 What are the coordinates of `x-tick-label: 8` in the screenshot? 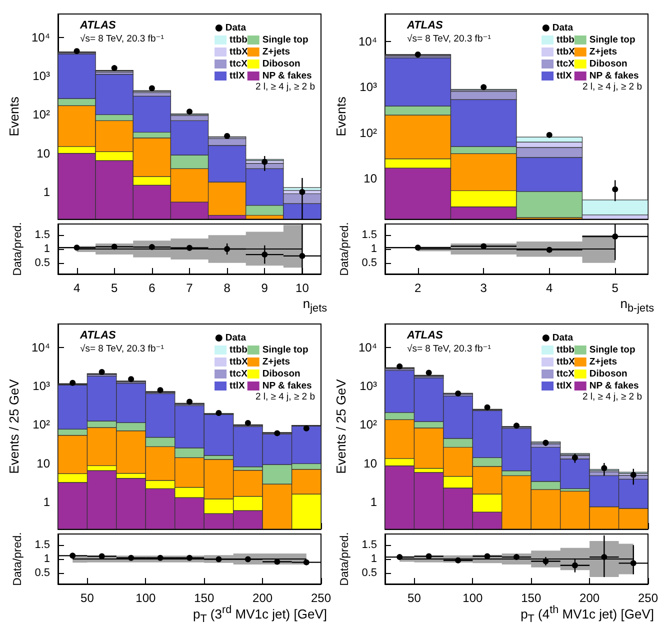 It's located at (227, 288).